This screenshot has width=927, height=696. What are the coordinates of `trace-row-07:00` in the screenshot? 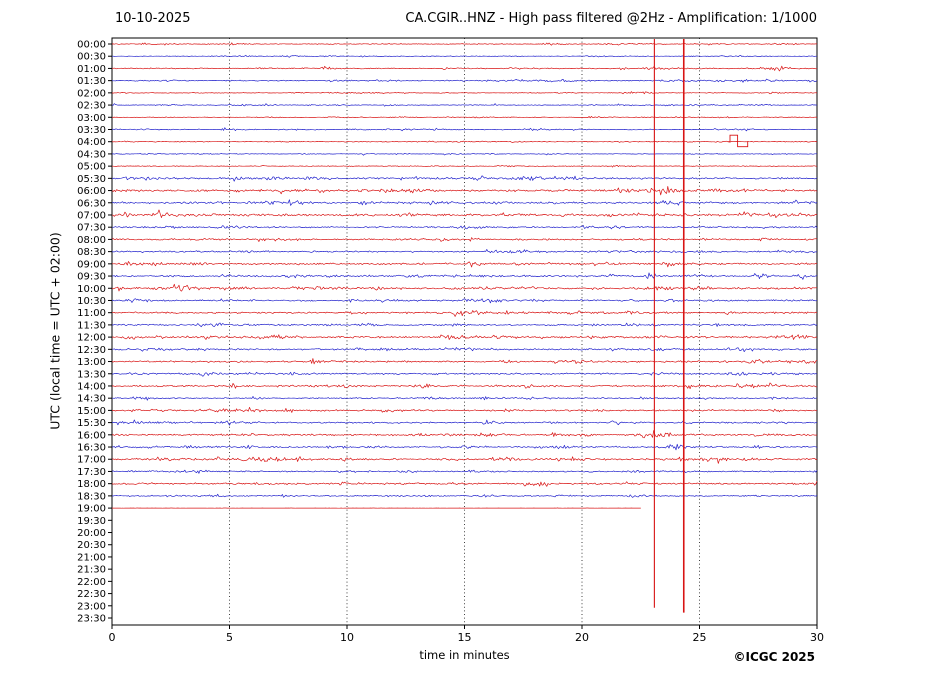 It's located at (464, 214).